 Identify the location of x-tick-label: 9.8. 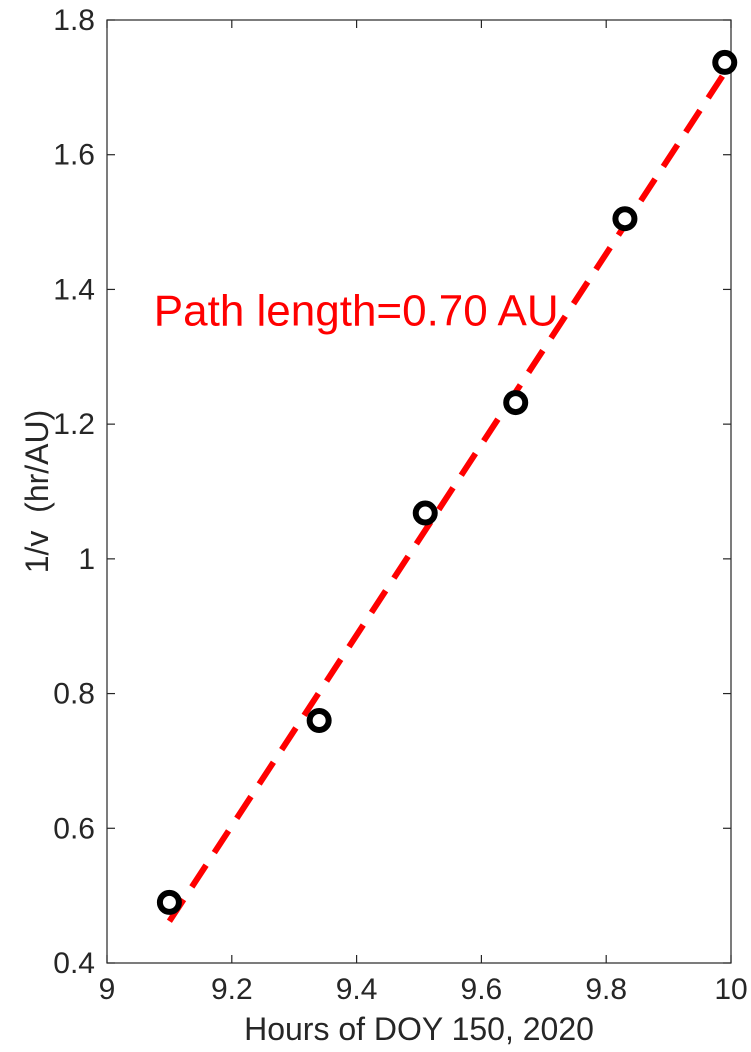
(606, 989).